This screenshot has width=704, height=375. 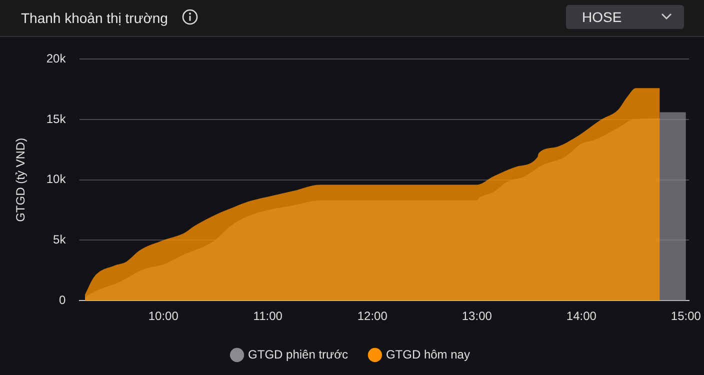 I want to click on legend-label: GTGD hôm nay, so click(x=428, y=354).